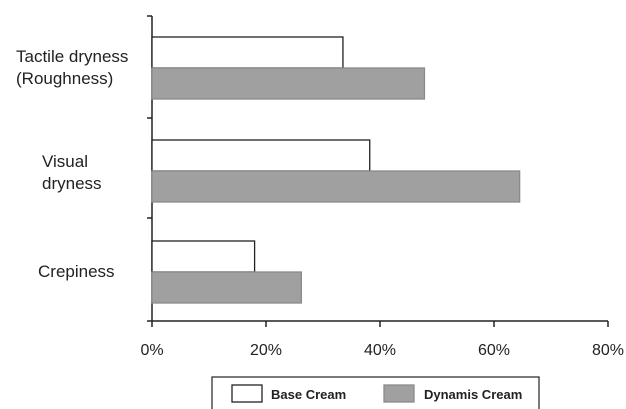  What do you see at coordinates (151, 350) in the screenshot?
I see `x-tick-label: 0%` at bounding box center [151, 350].